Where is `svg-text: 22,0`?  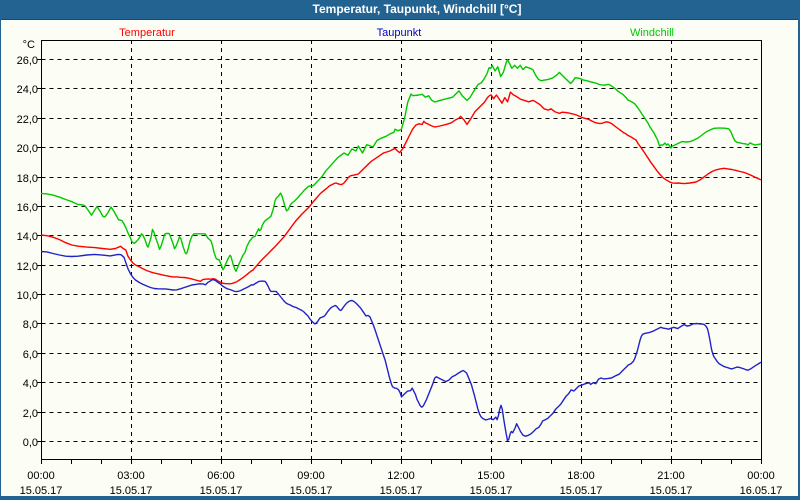 svg-text: 22,0 is located at coordinates (27, 120).